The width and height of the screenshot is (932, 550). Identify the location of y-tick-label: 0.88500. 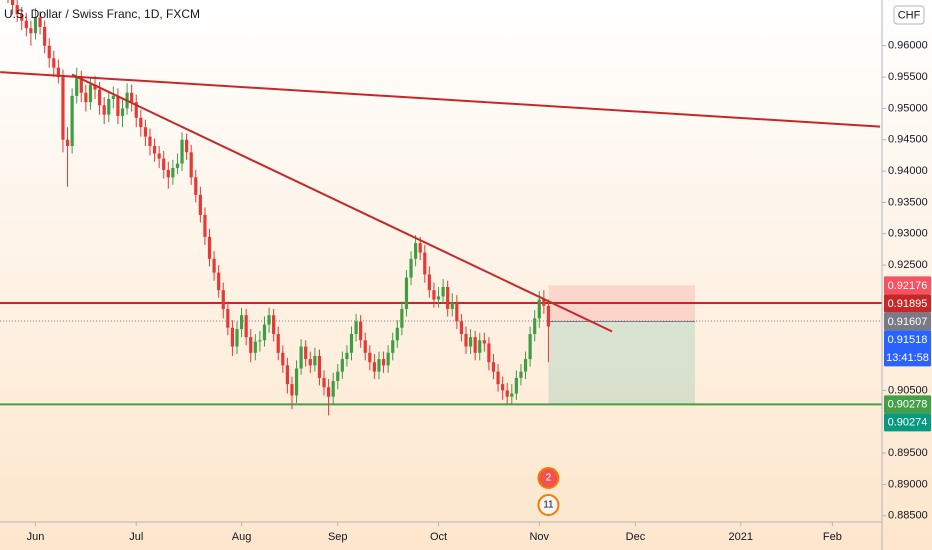
(908, 516).